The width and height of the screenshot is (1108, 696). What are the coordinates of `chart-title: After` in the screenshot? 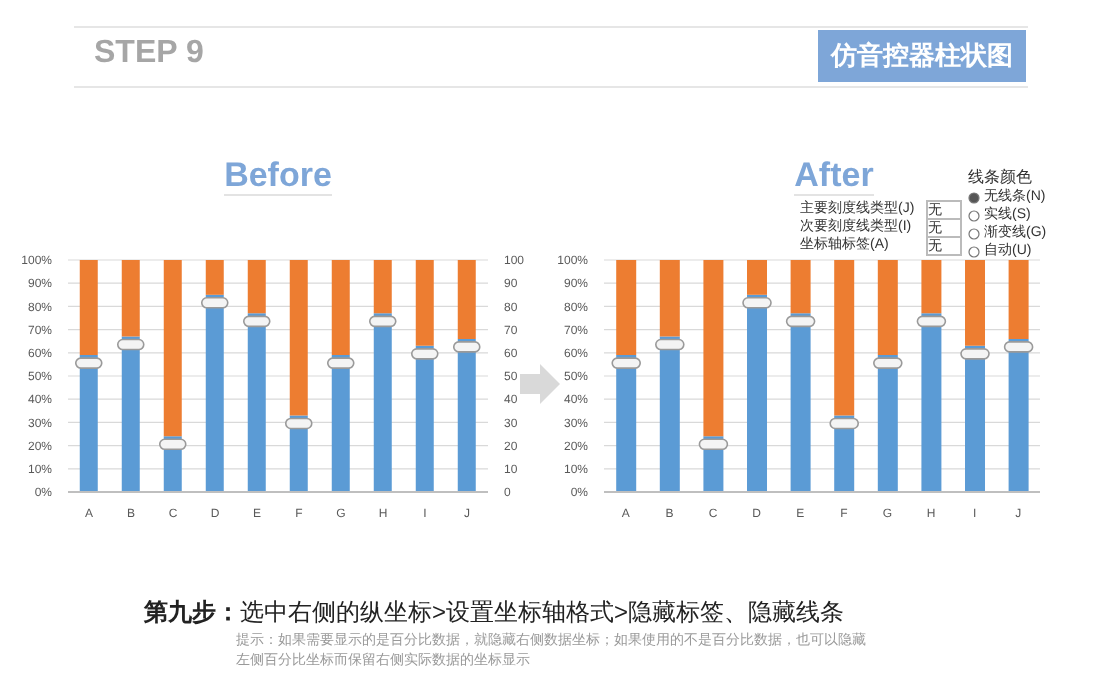 It's located at (834, 176).